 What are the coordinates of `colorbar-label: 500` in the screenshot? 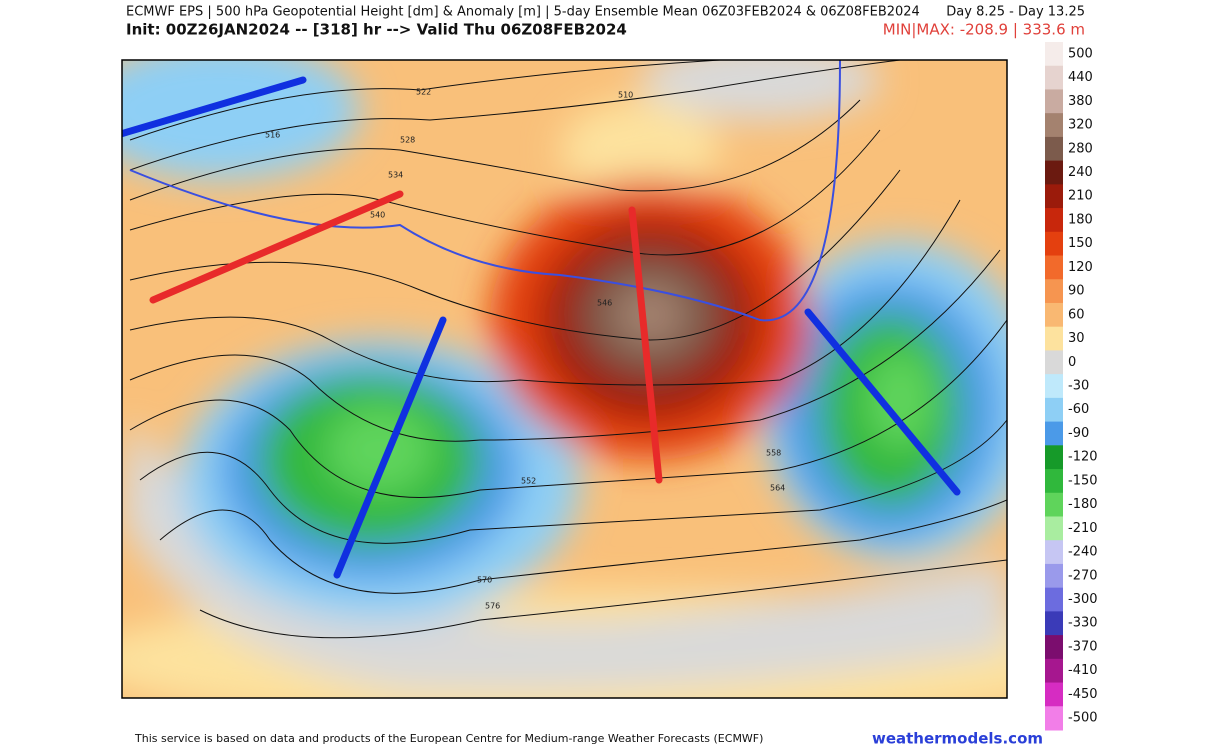 It's located at (1080, 53).